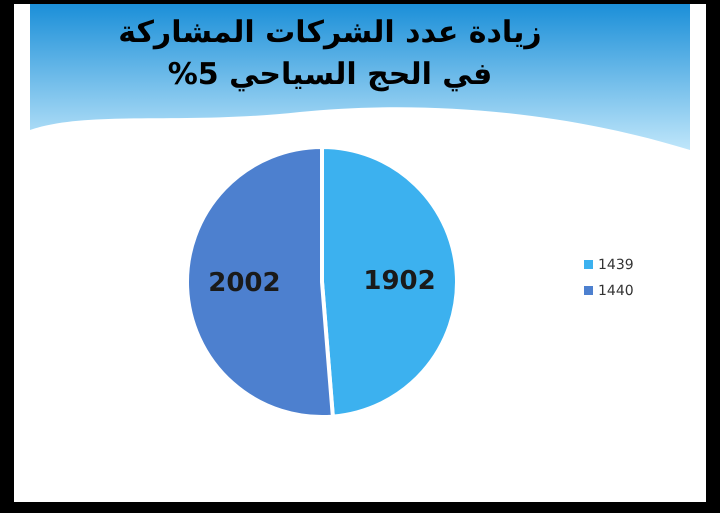 This screenshot has height=513, width=720. I want to click on data-label: 1902, so click(399, 281).